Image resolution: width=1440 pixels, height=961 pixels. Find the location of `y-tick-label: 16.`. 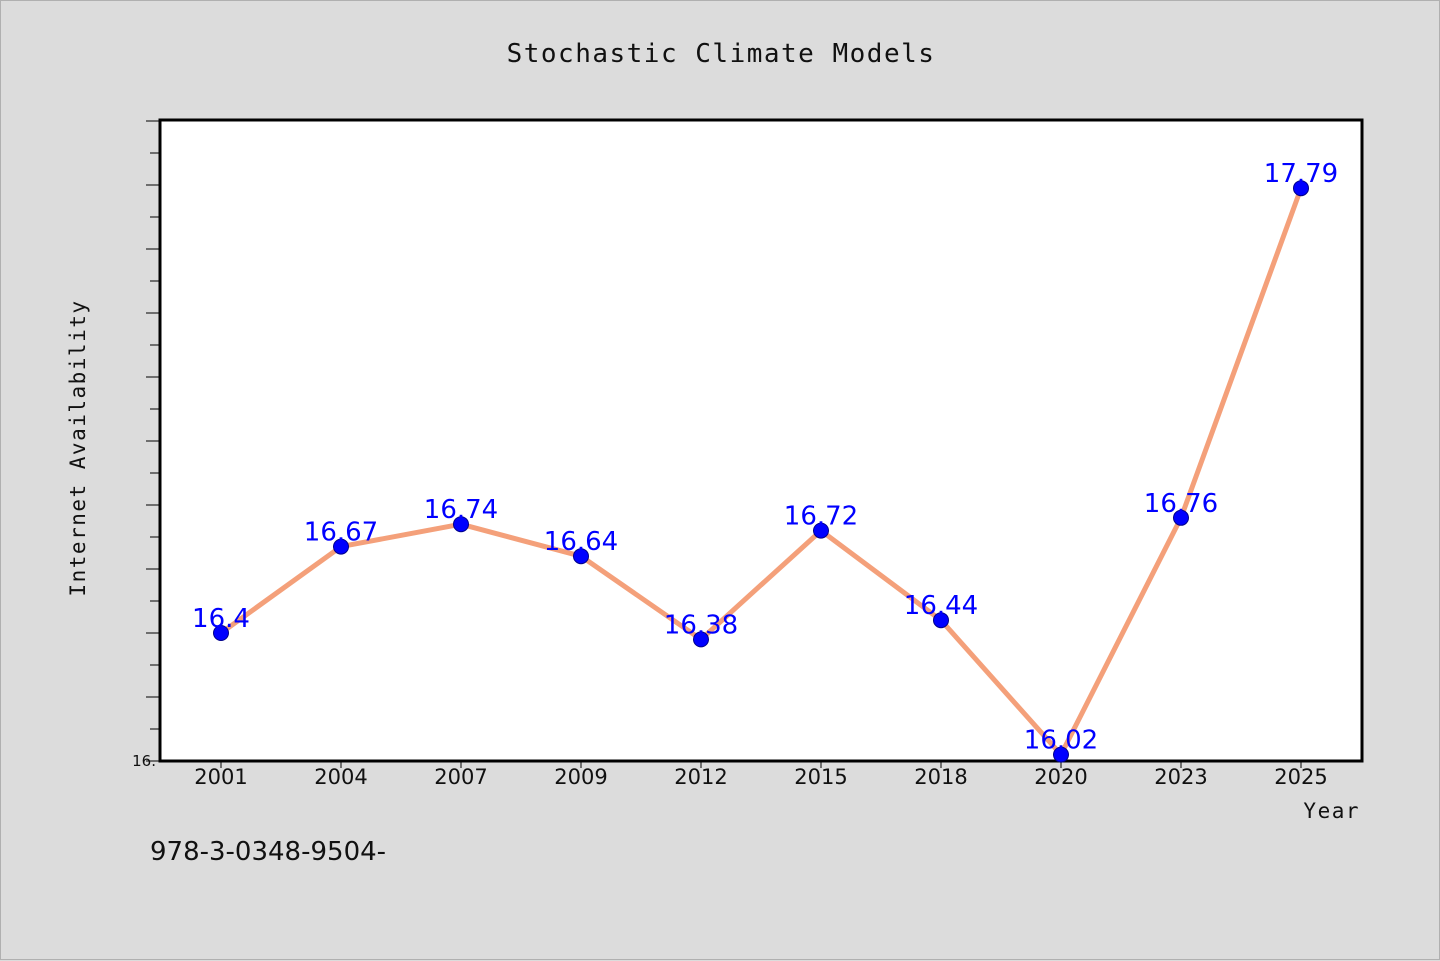

y-tick-label: 16. is located at coordinates (144, 761).